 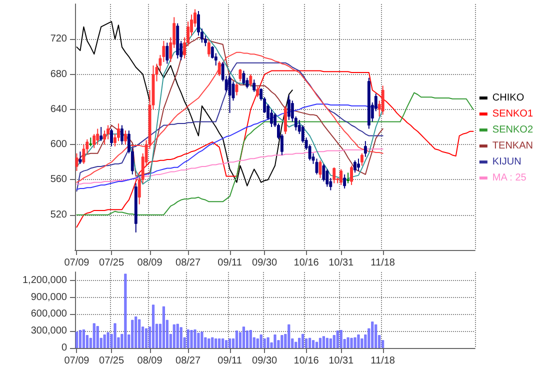 What do you see at coordinates (59, 39) in the screenshot?
I see `y-tick-label: 720` at bounding box center [59, 39].